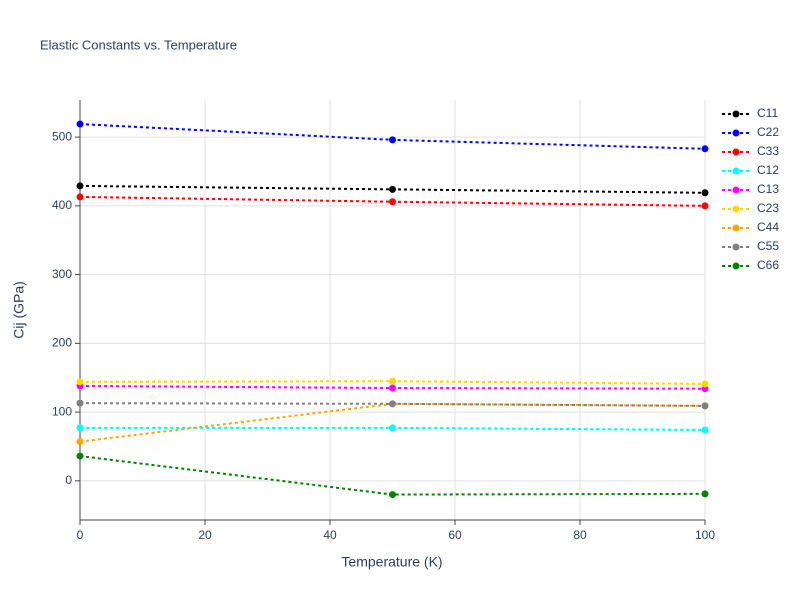  I want to click on x-tick-label: 40, so click(330, 535).